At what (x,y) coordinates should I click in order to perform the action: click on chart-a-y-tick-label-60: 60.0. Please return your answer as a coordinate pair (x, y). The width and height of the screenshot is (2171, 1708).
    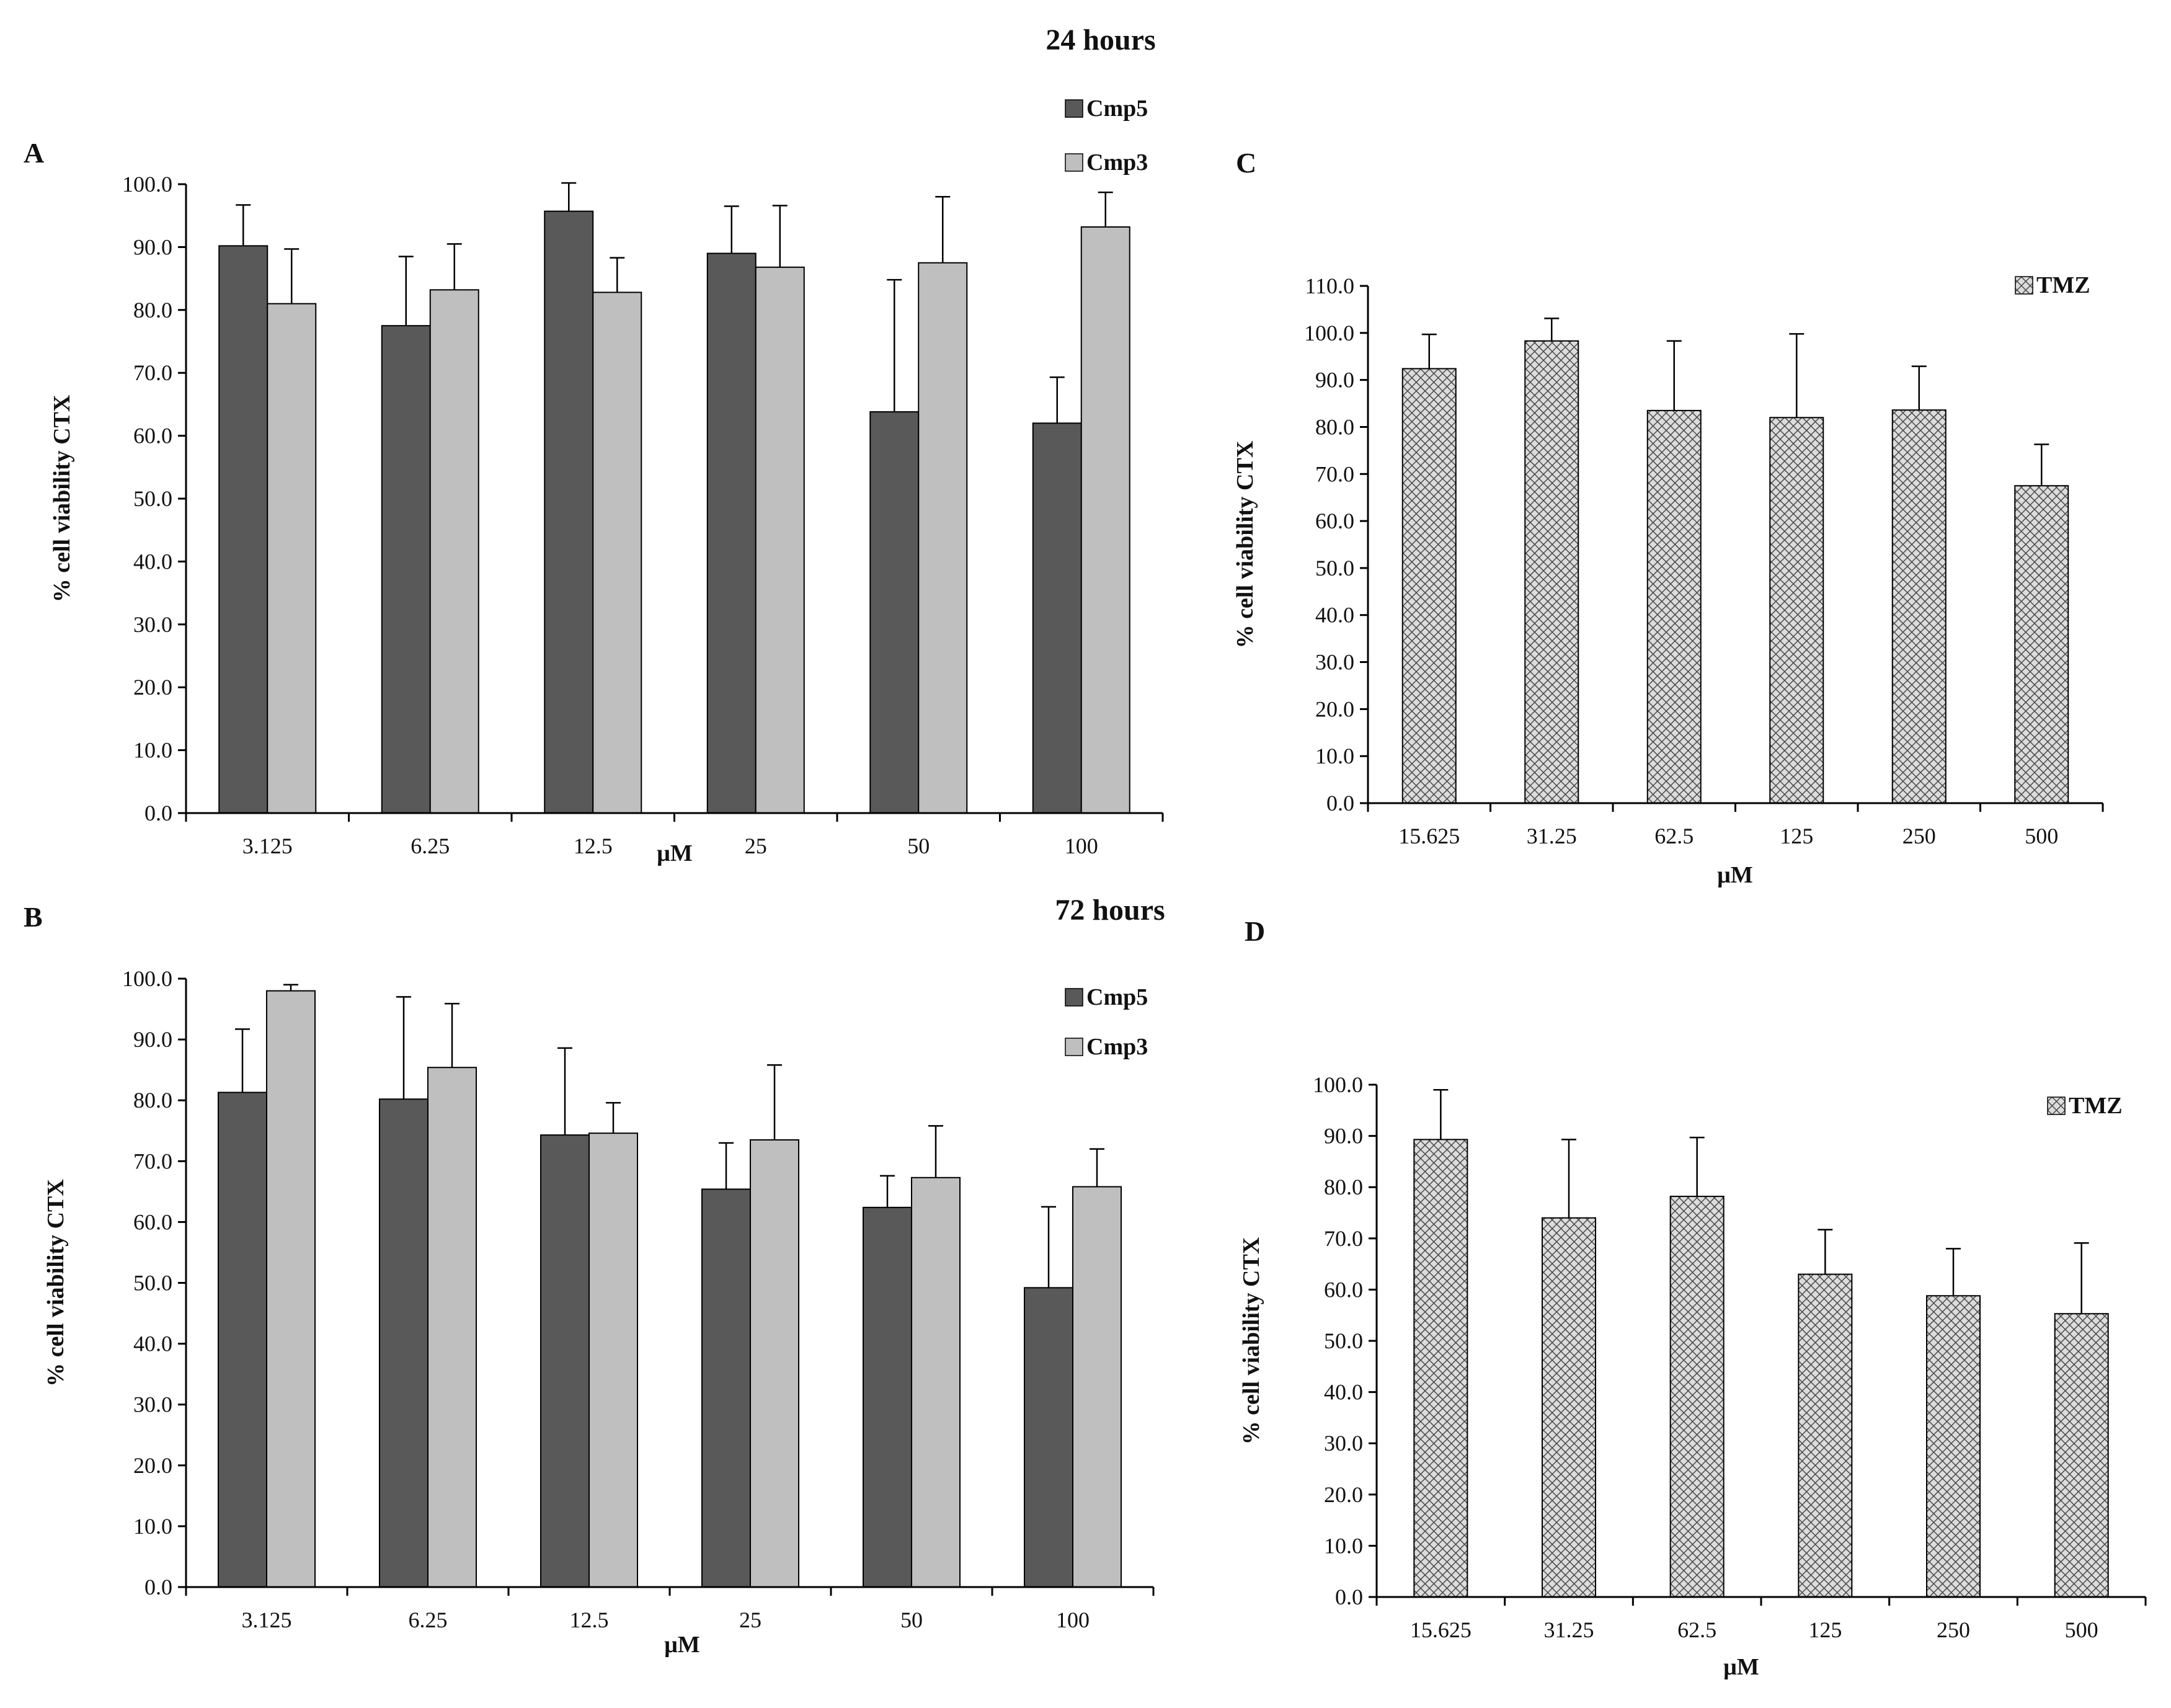
    Looking at the image, I should click on (152, 436).